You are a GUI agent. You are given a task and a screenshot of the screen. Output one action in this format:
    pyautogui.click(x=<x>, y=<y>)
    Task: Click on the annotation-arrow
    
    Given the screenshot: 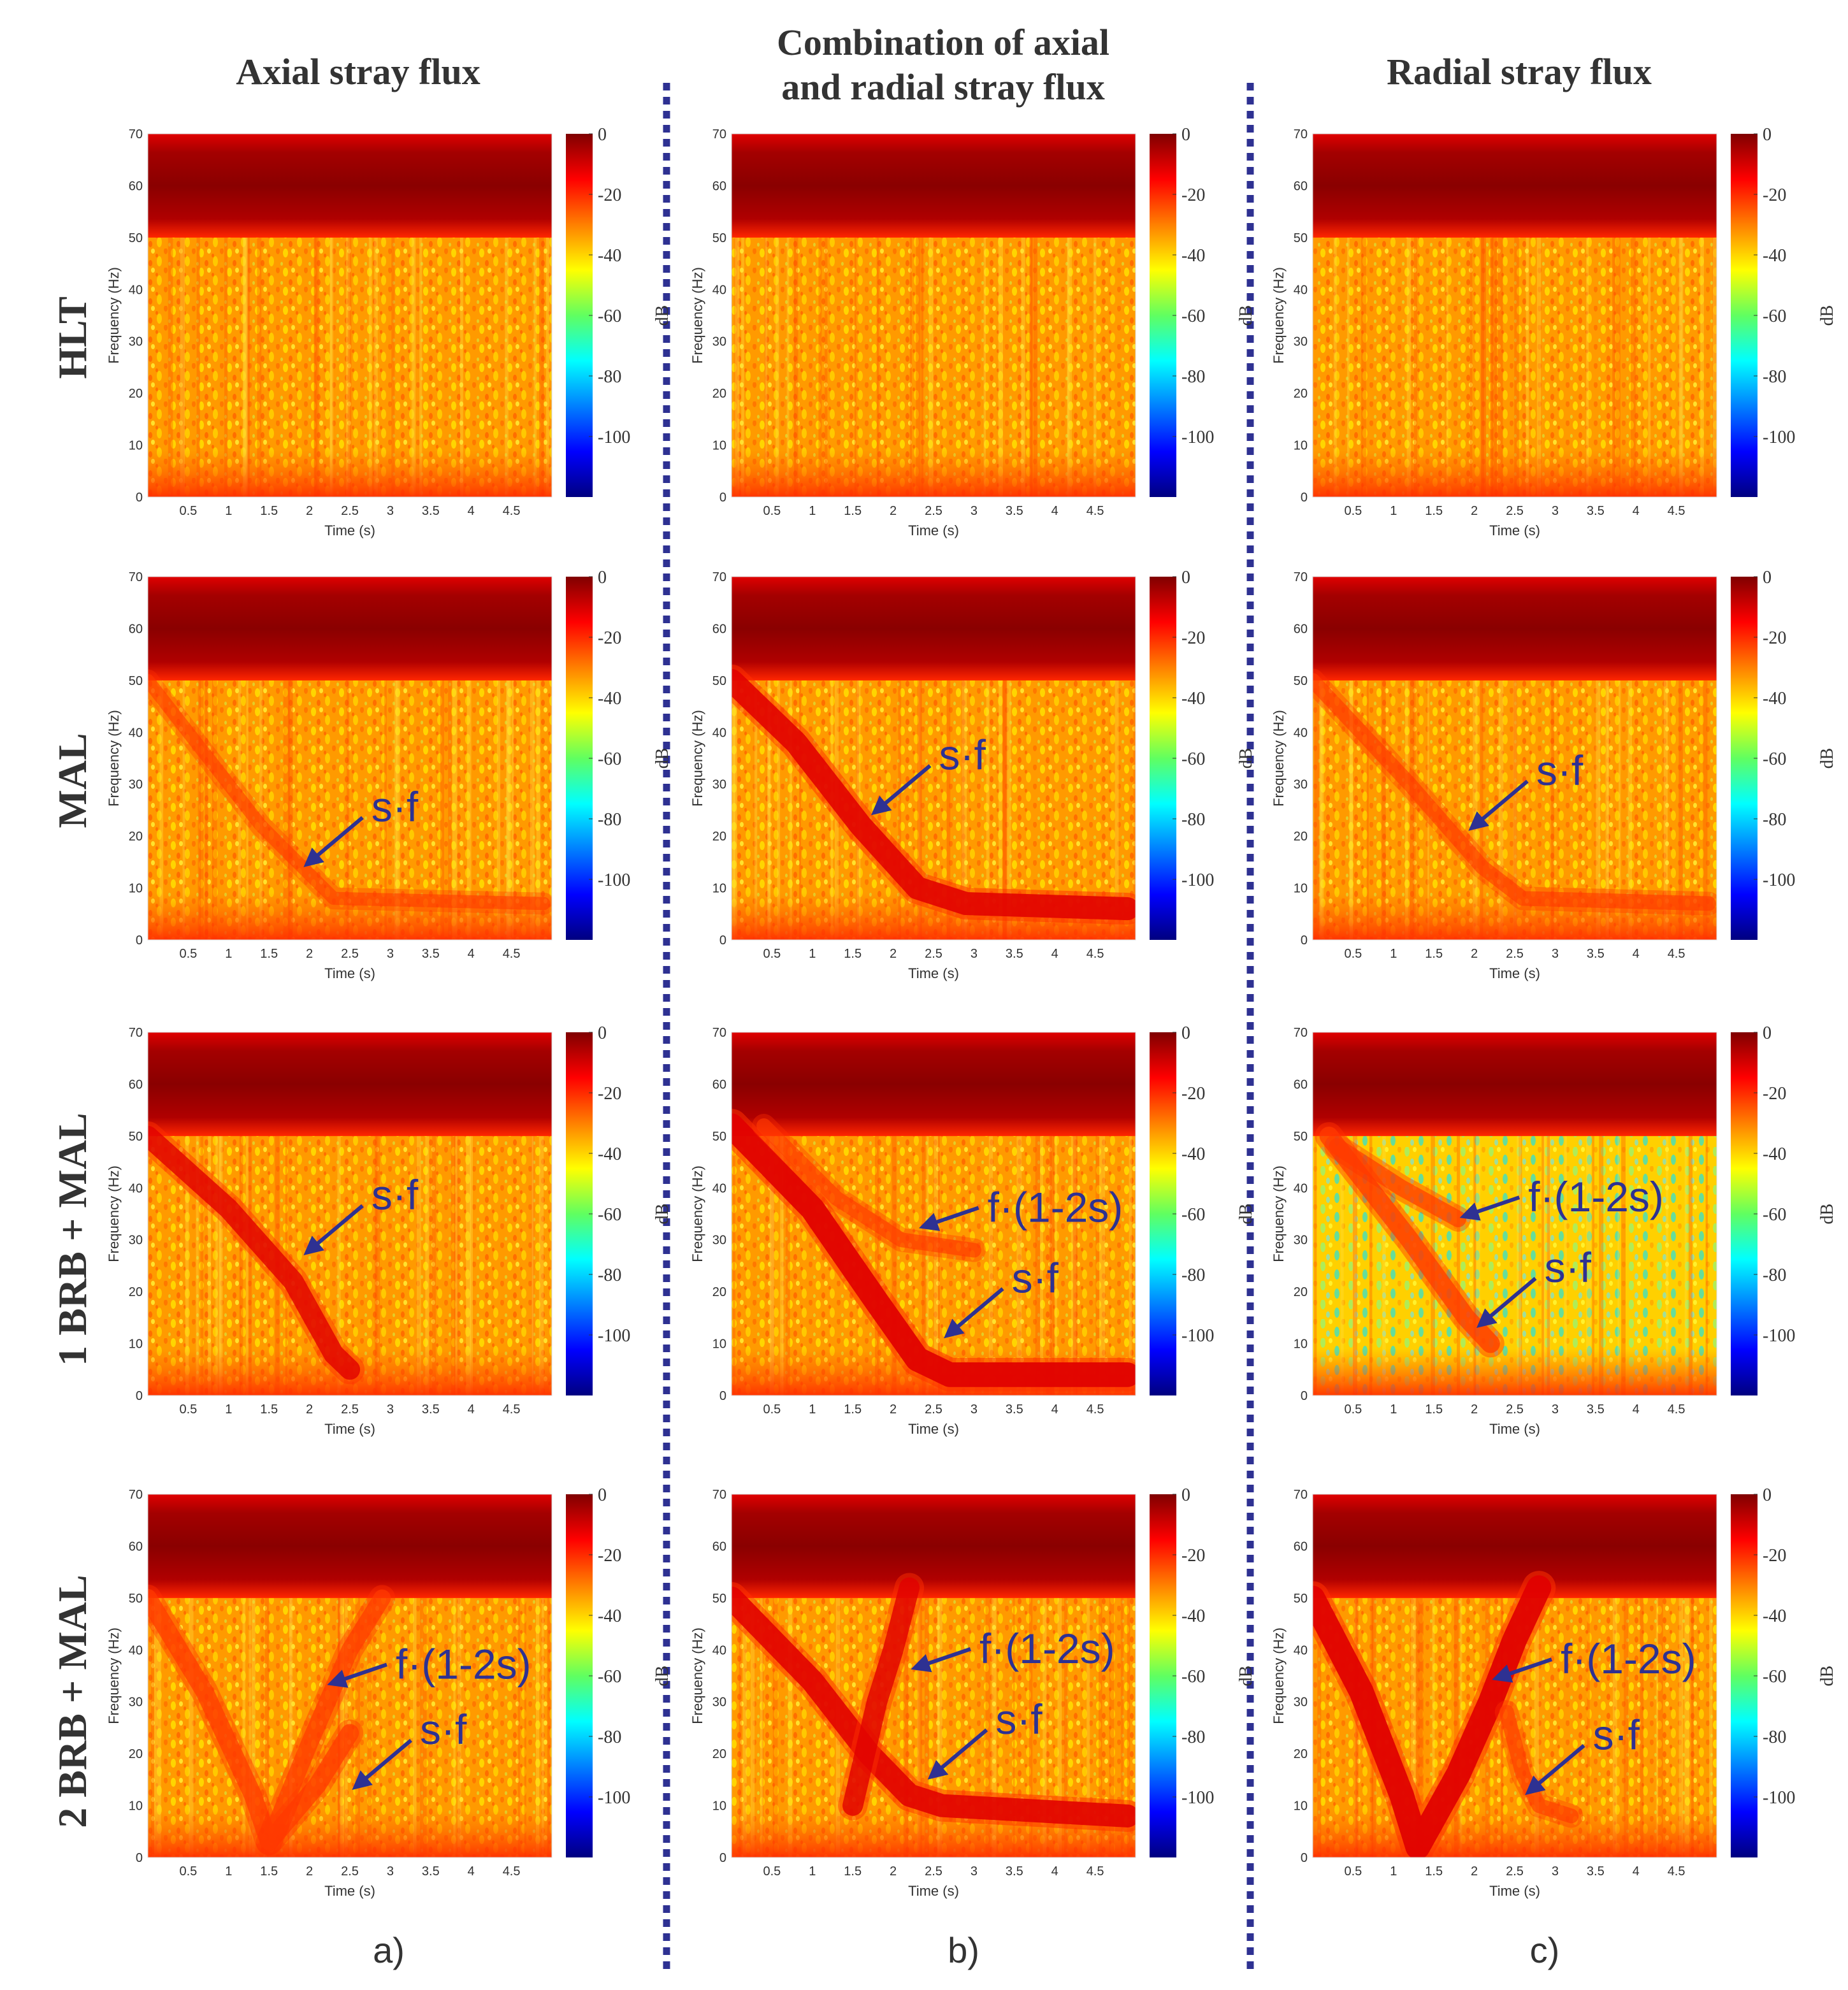 What is the action you would take?
    pyautogui.click(x=941, y=1660)
    